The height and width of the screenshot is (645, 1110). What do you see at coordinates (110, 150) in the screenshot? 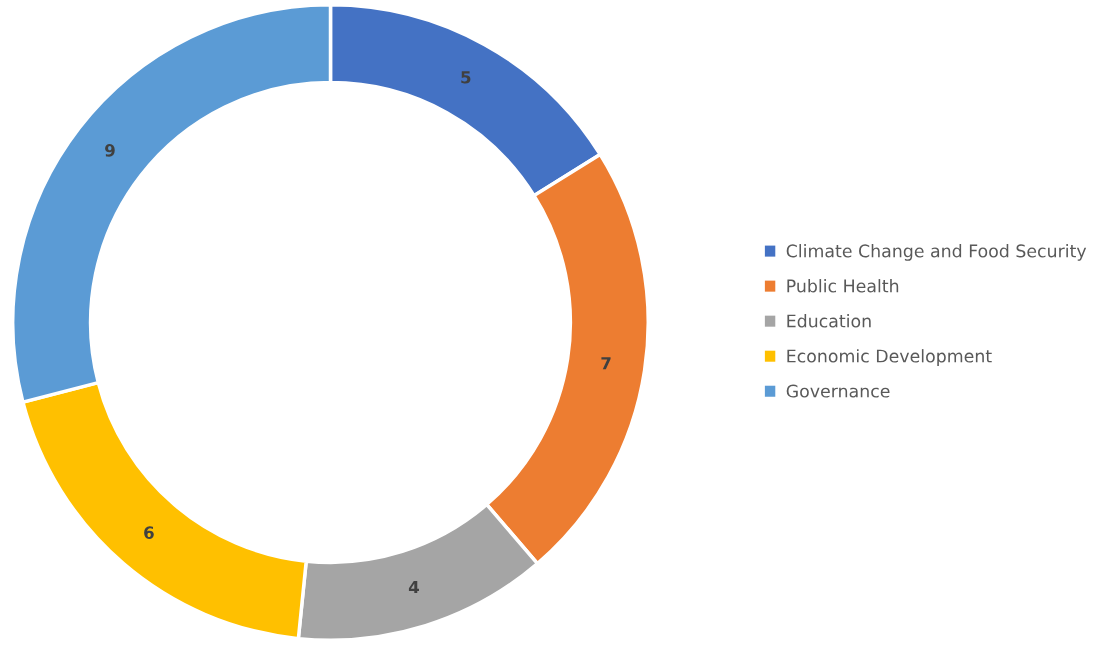
I see `data-label: 9` at bounding box center [110, 150].